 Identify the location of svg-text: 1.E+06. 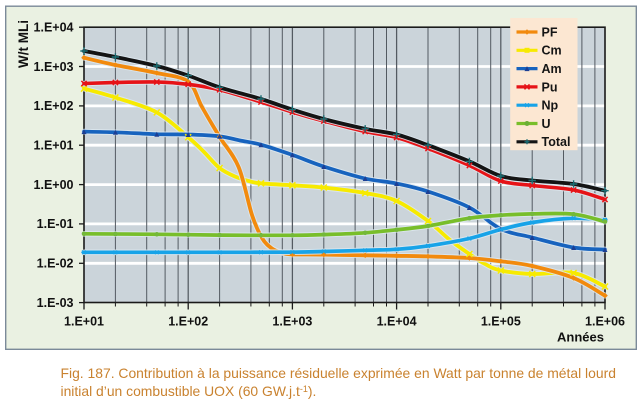
(605, 322).